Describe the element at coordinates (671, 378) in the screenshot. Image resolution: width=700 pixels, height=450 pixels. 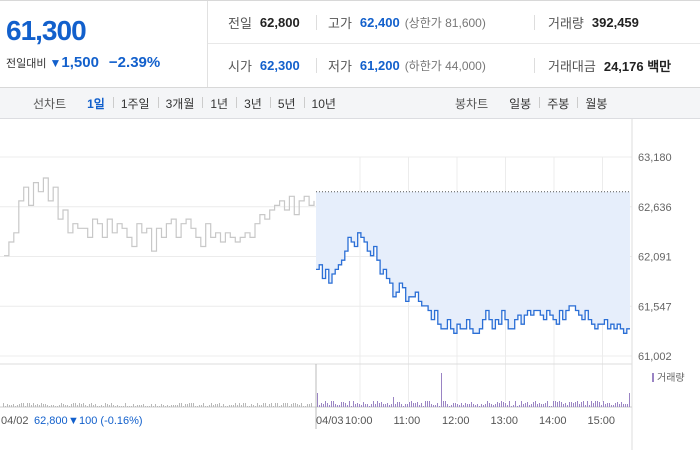
I see `volume-legend-label: 거래량` at that location.